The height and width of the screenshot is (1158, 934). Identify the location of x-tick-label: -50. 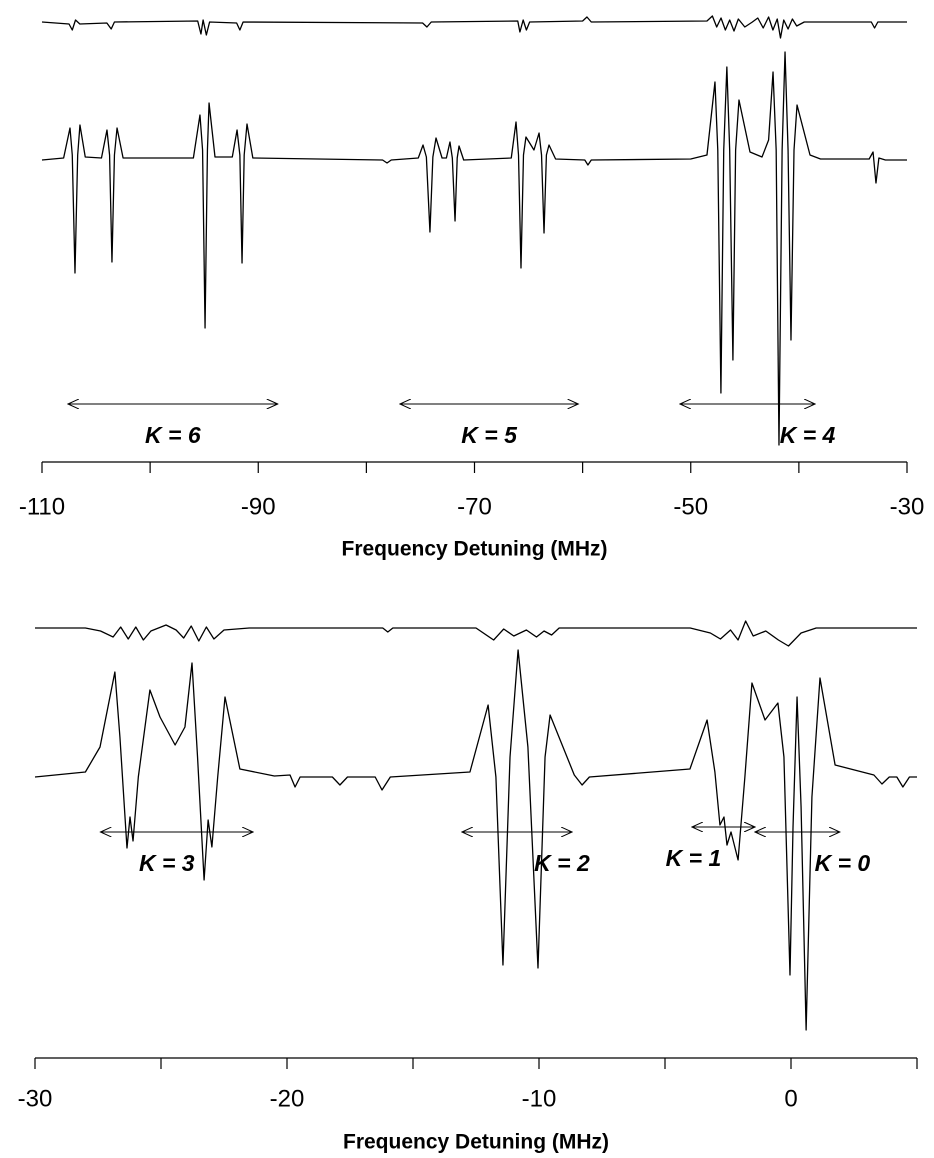
(690, 506).